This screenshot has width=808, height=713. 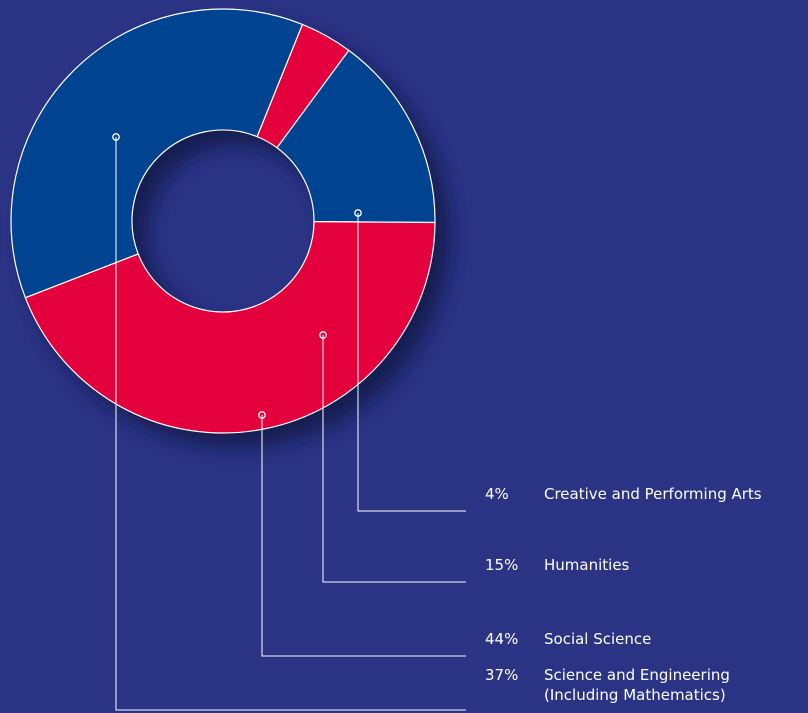 What do you see at coordinates (501, 639) in the screenshot?
I see `legend-percent-3: 44%` at bounding box center [501, 639].